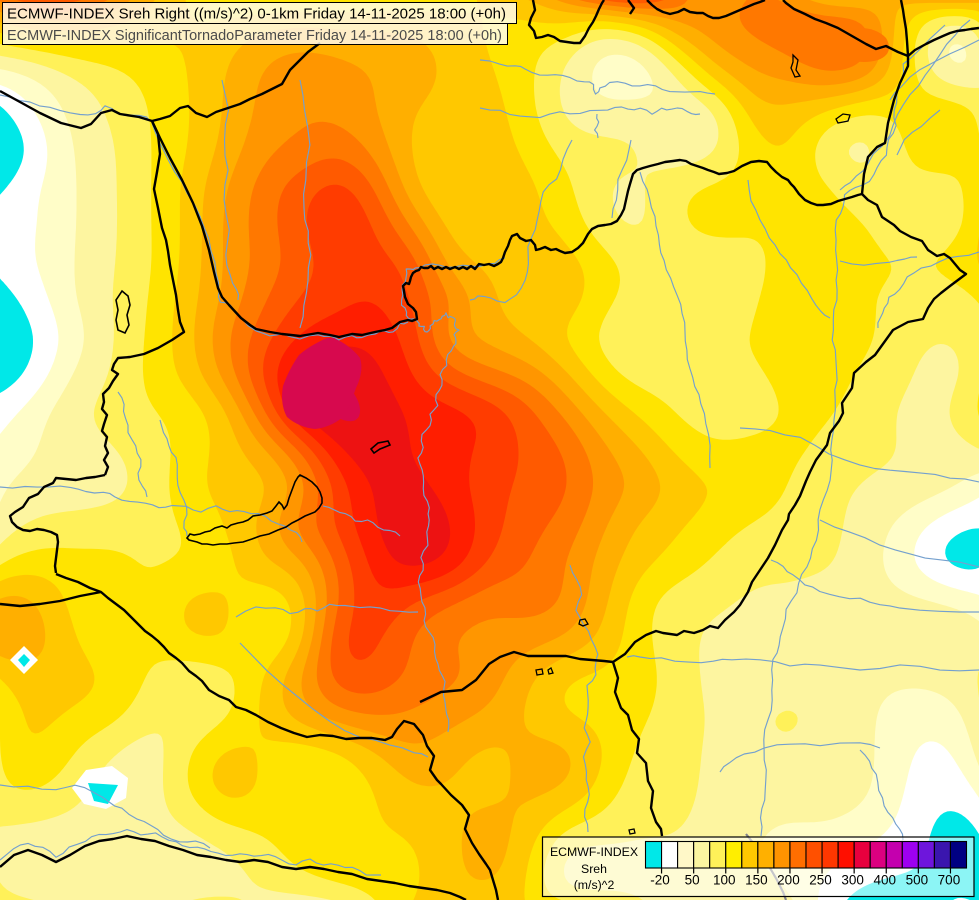 The height and width of the screenshot is (900, 979). What do you see at coordinates (788, 880) in the screenshot?
I see `svg-text: 200` at bounding box center [788, 880].